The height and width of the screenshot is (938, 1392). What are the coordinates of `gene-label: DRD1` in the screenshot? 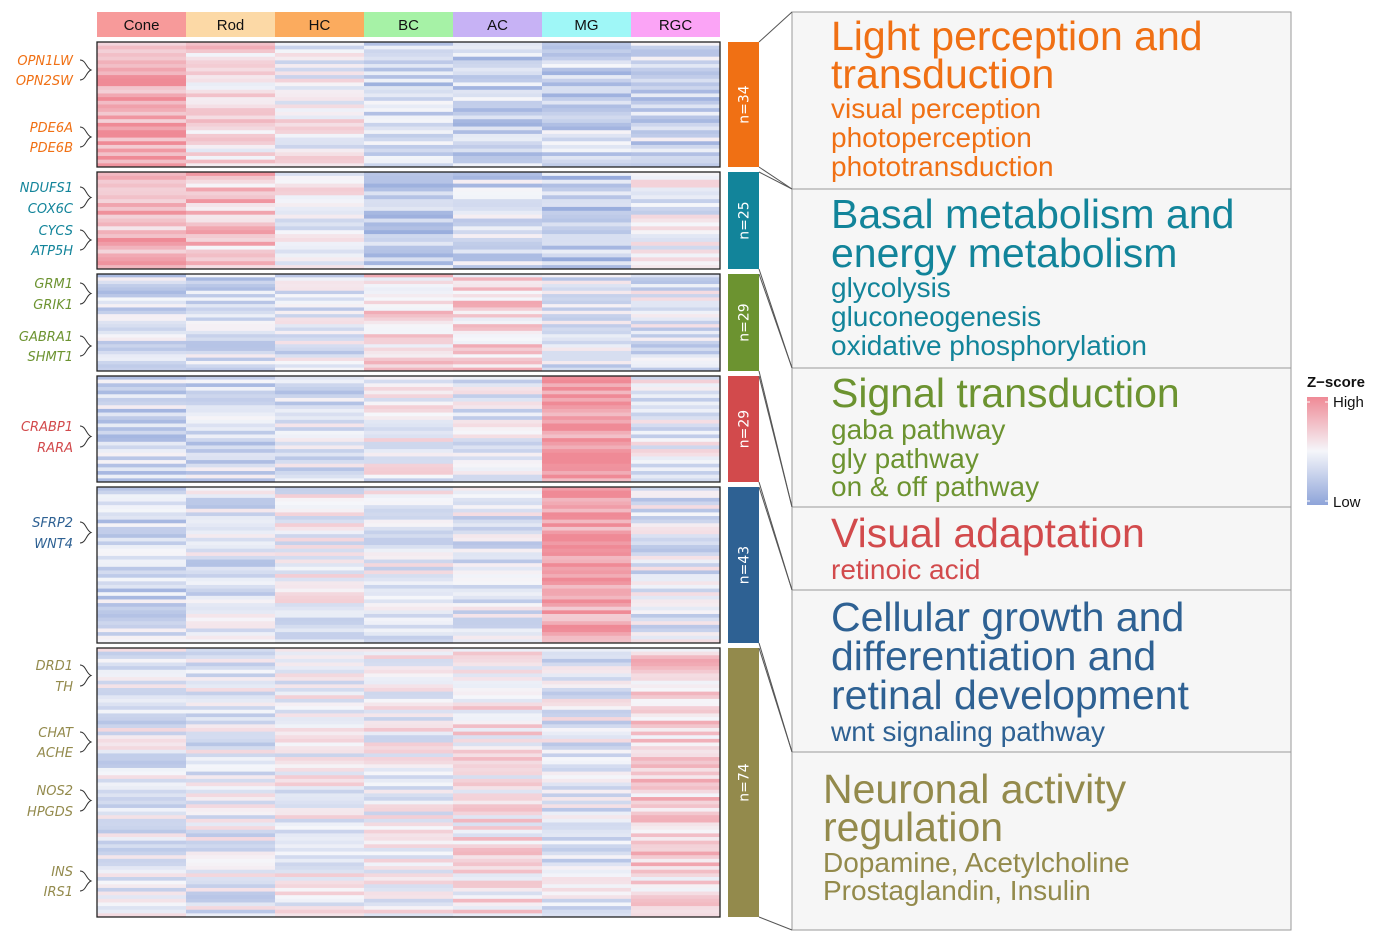 It's located at (54, 666).